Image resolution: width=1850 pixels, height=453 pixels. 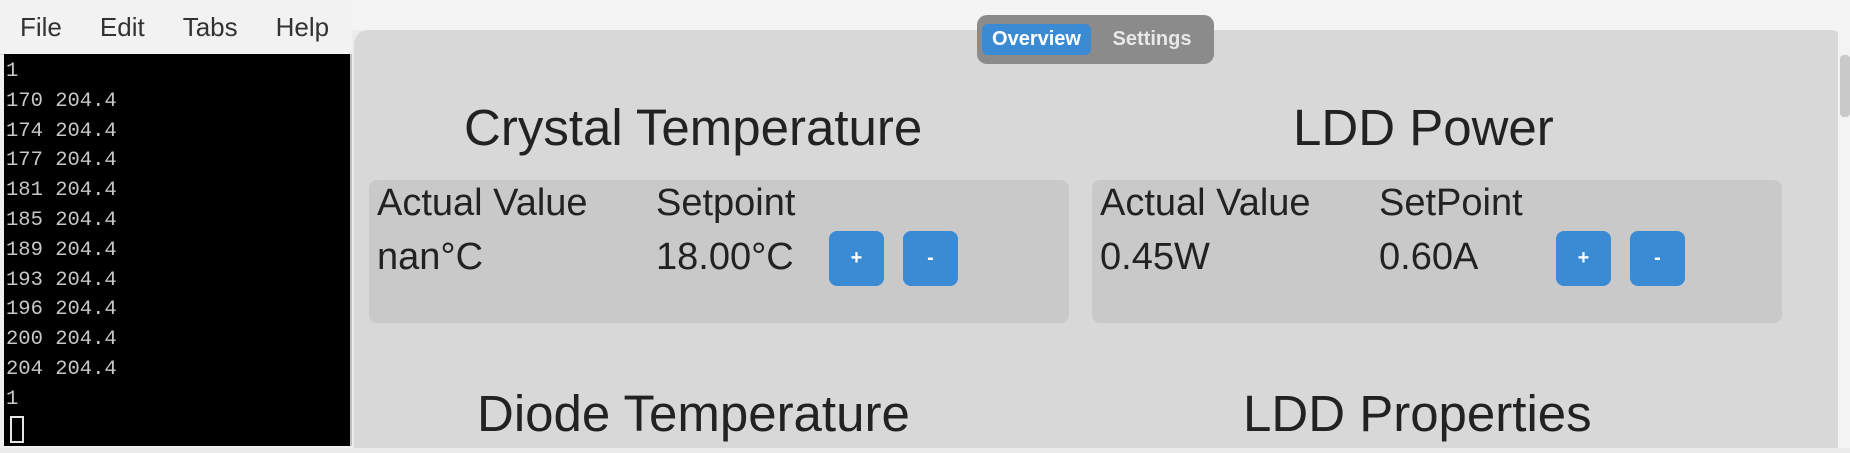 What do you see at coordinates (726, 203) in the screenshot?
I see `crystal-setpoint-label: Setpoint` at bounding box center [726, 203].